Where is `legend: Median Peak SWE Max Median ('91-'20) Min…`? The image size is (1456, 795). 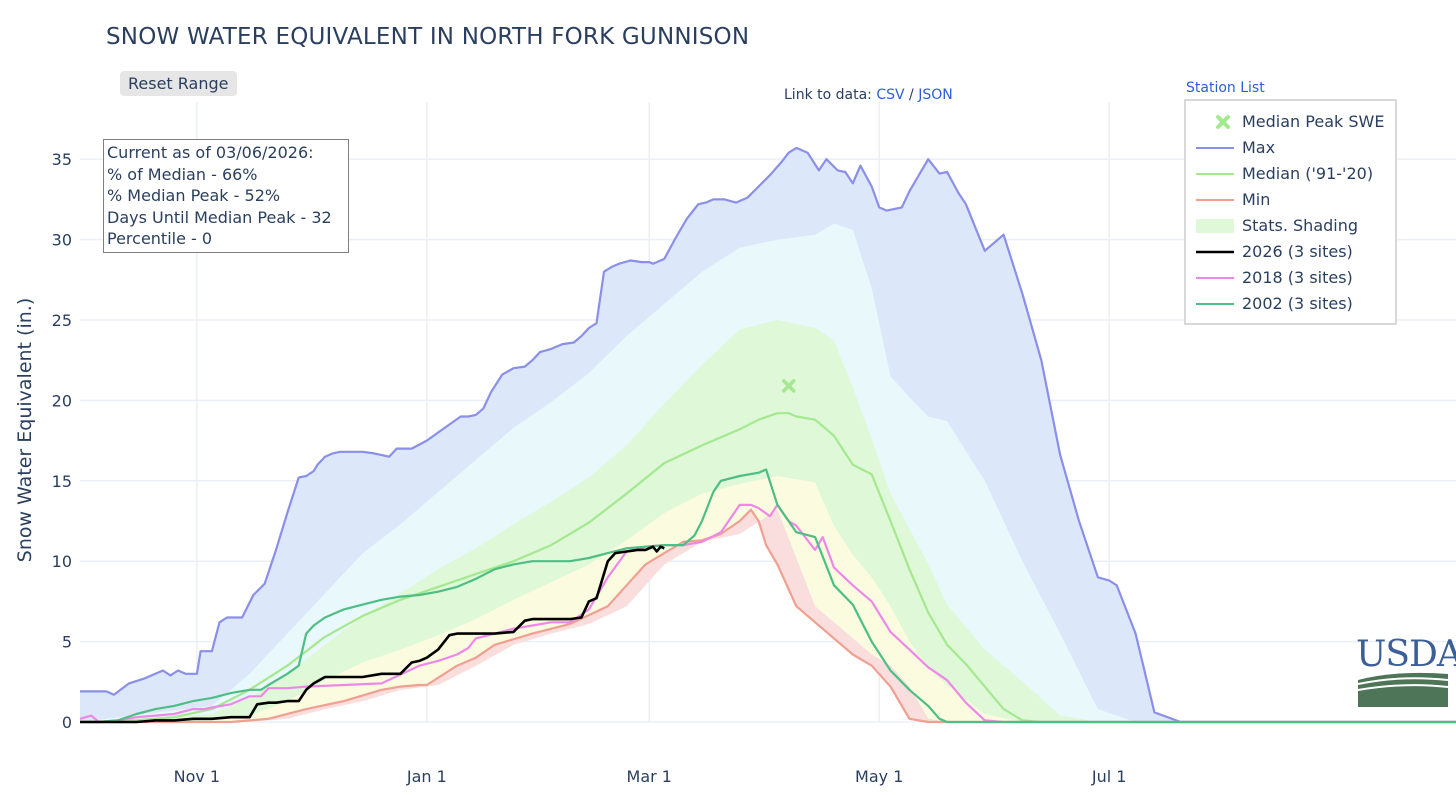 legend: Median Peak SWE Max Median ('91-'20) Min… is located at coordinates (1290, 212).